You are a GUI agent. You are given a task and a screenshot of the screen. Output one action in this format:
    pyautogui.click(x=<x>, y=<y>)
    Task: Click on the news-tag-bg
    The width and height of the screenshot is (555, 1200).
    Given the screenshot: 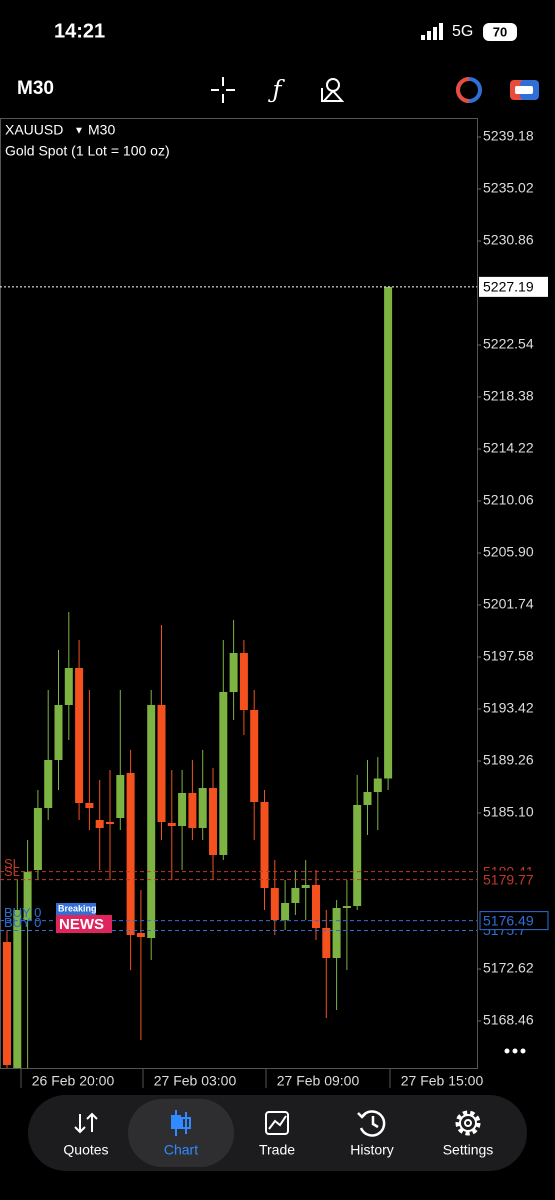 What is the action you would take?
    pyautogui.click(x=76, y=909)
    